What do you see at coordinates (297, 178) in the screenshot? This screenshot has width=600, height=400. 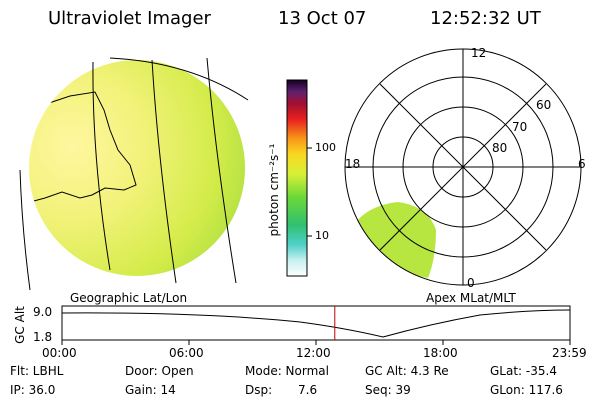 I see `colorbar-scale` at bounding box center [297, 178].